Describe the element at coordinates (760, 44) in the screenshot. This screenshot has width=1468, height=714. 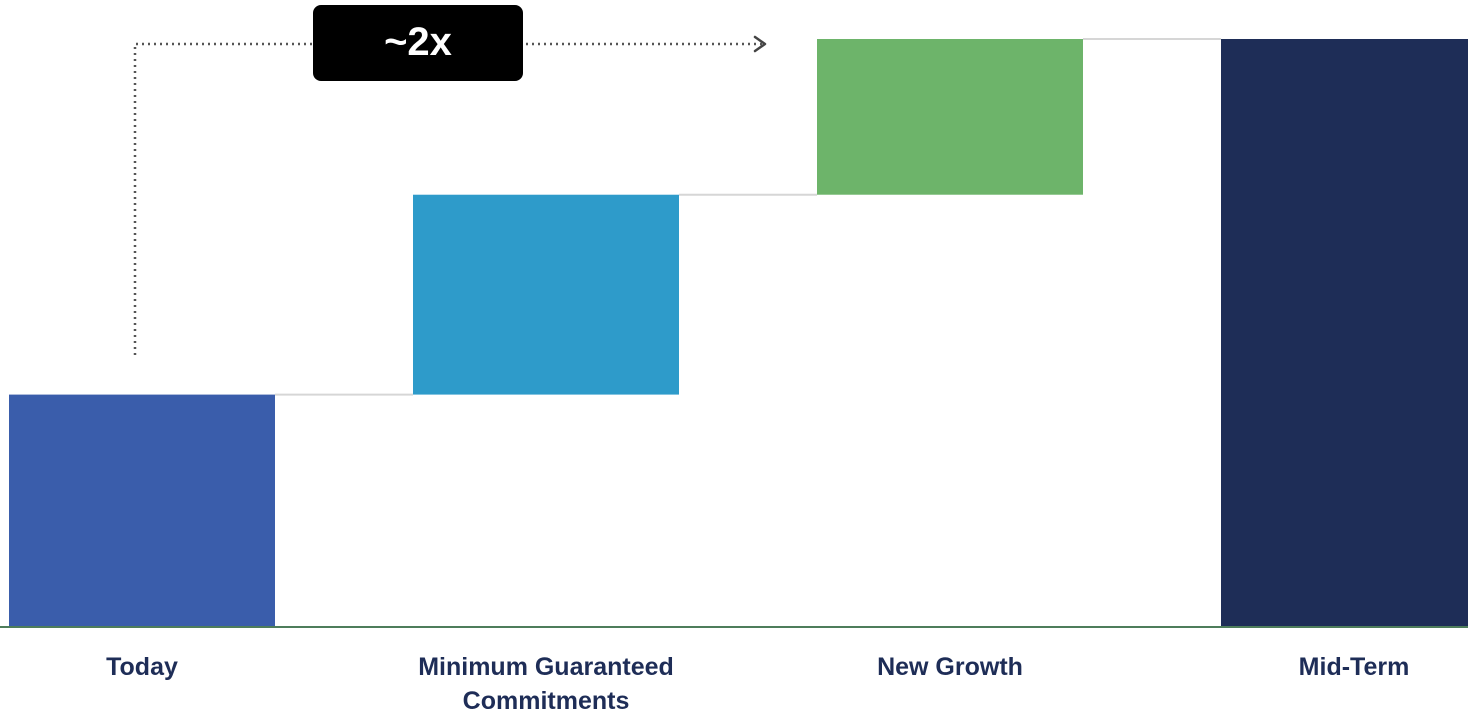
I see `annotation-arrowhead` at that location.